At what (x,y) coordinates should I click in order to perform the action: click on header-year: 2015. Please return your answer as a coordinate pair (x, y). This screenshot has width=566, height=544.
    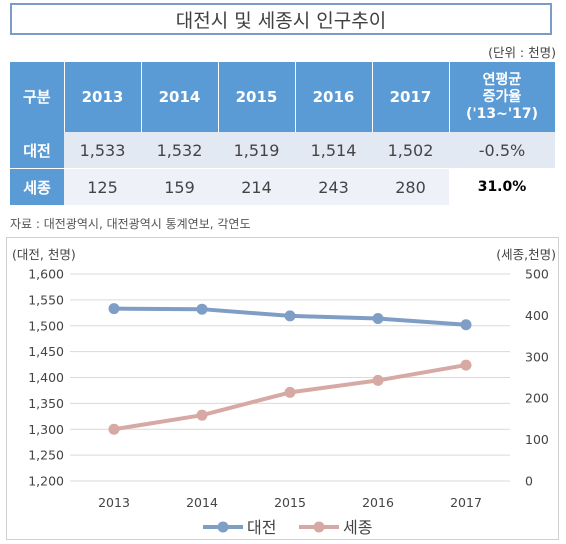
    Looking at the image, I should click on (257, 97).